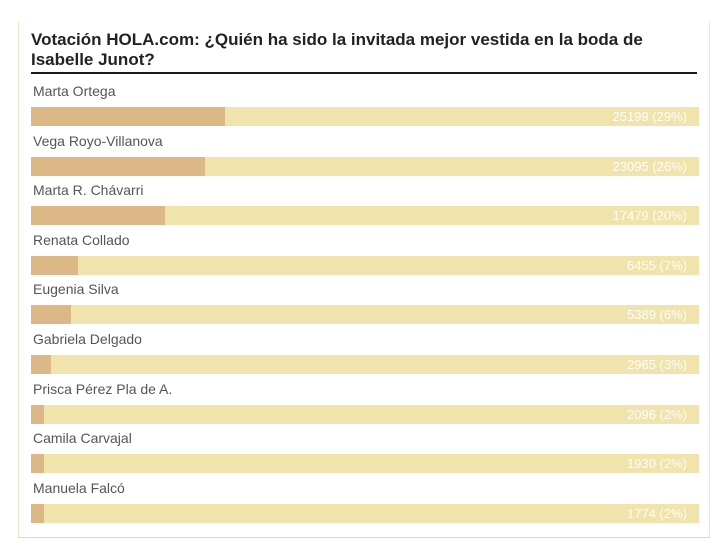 The image size is (720, 546). What do you see at coordinates (649, 166) in the screenshot?
I see `result-value: 23095 (26%)` at bounding box center [649, 166].